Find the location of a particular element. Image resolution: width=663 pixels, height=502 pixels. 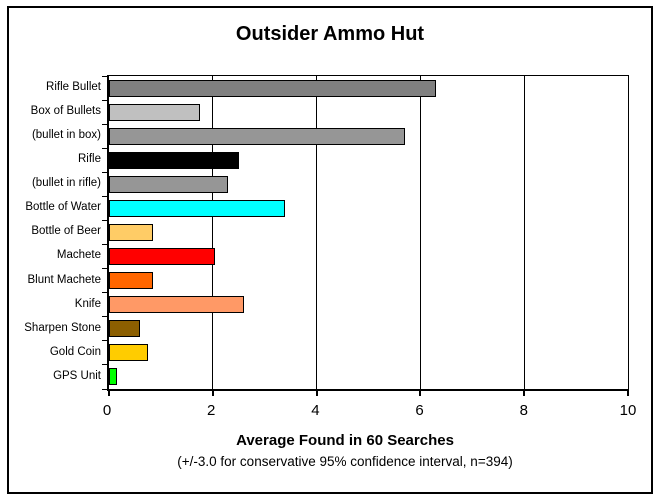

bar-rifle is located at coordinates (174, 160).